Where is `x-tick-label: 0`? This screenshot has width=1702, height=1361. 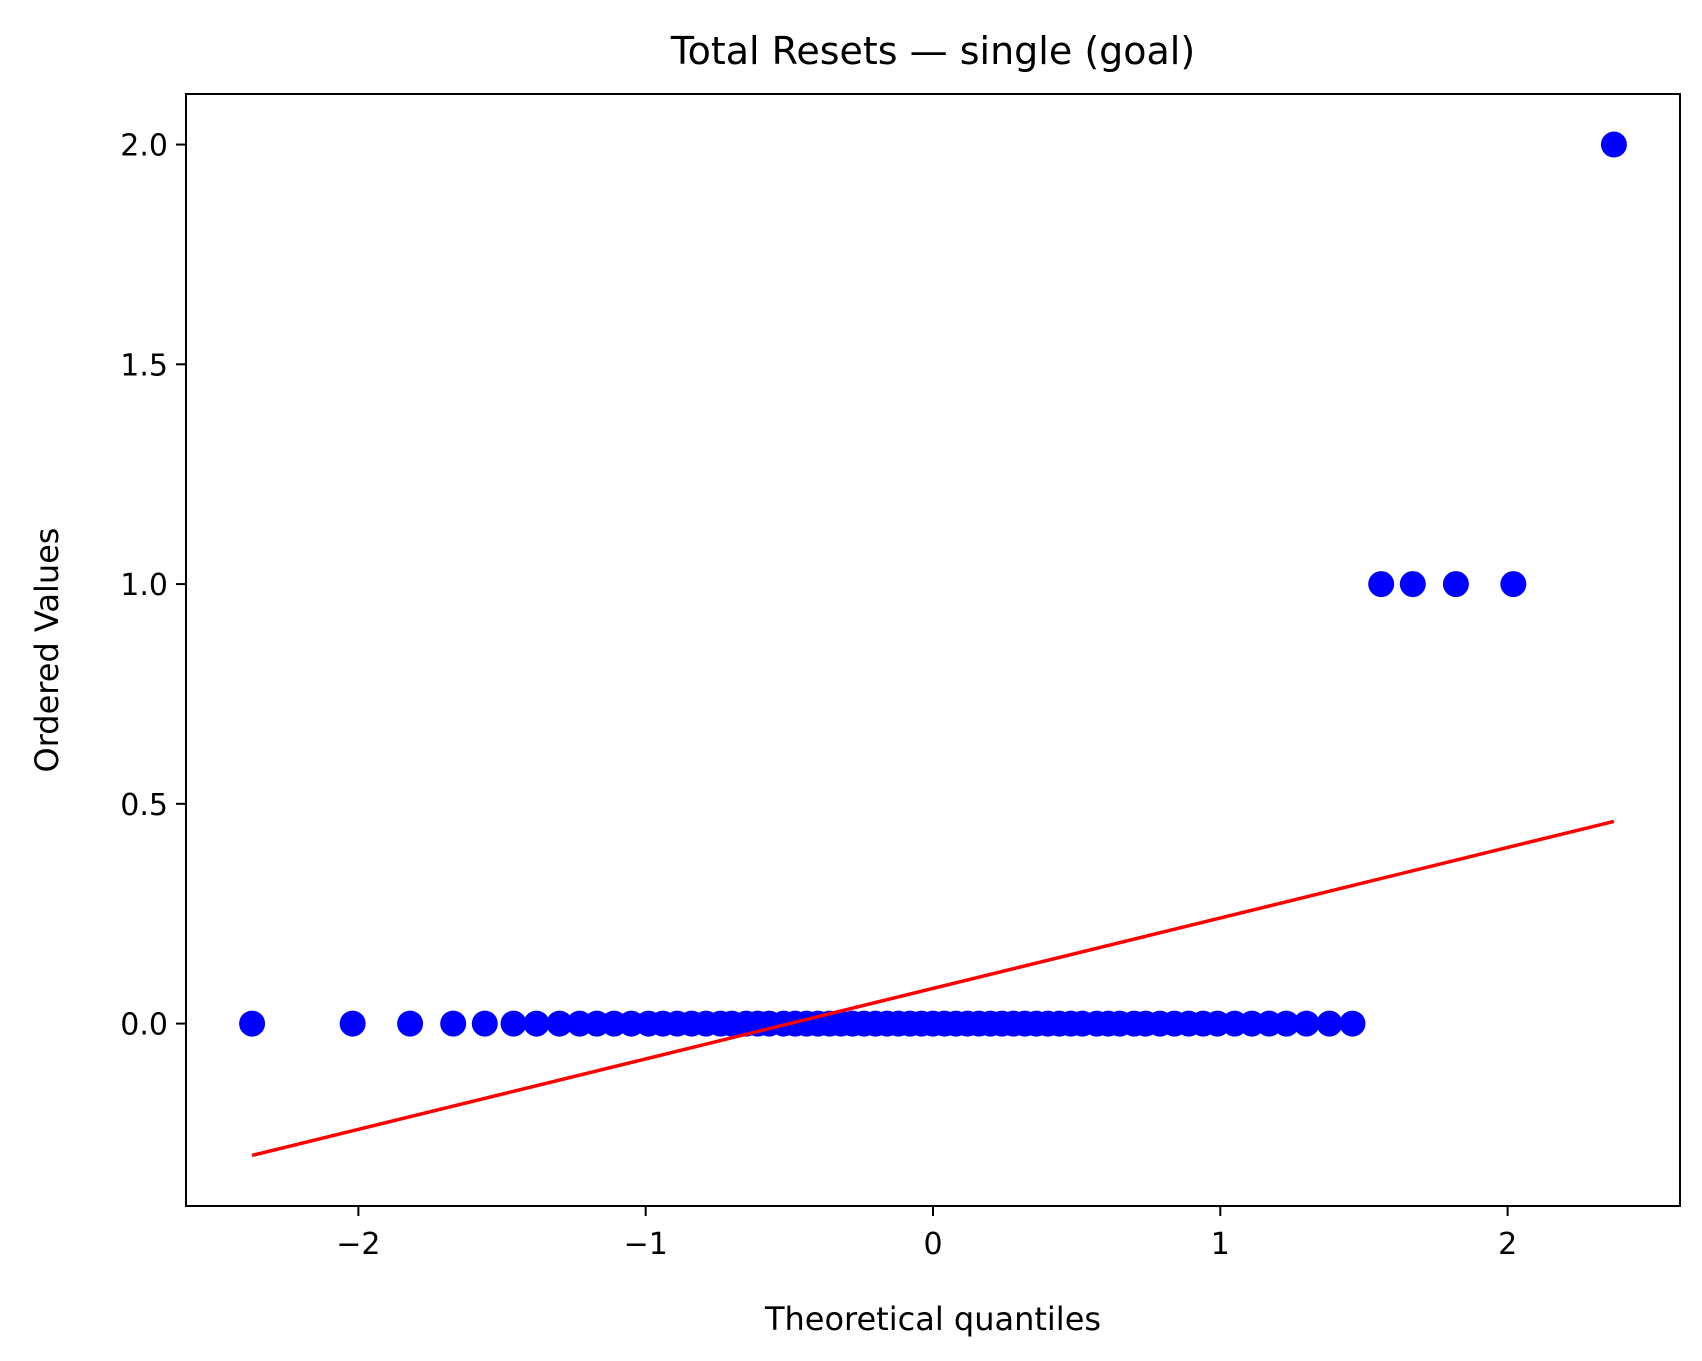 x-tick-label: 0 is located at coordinates (932, 1244).